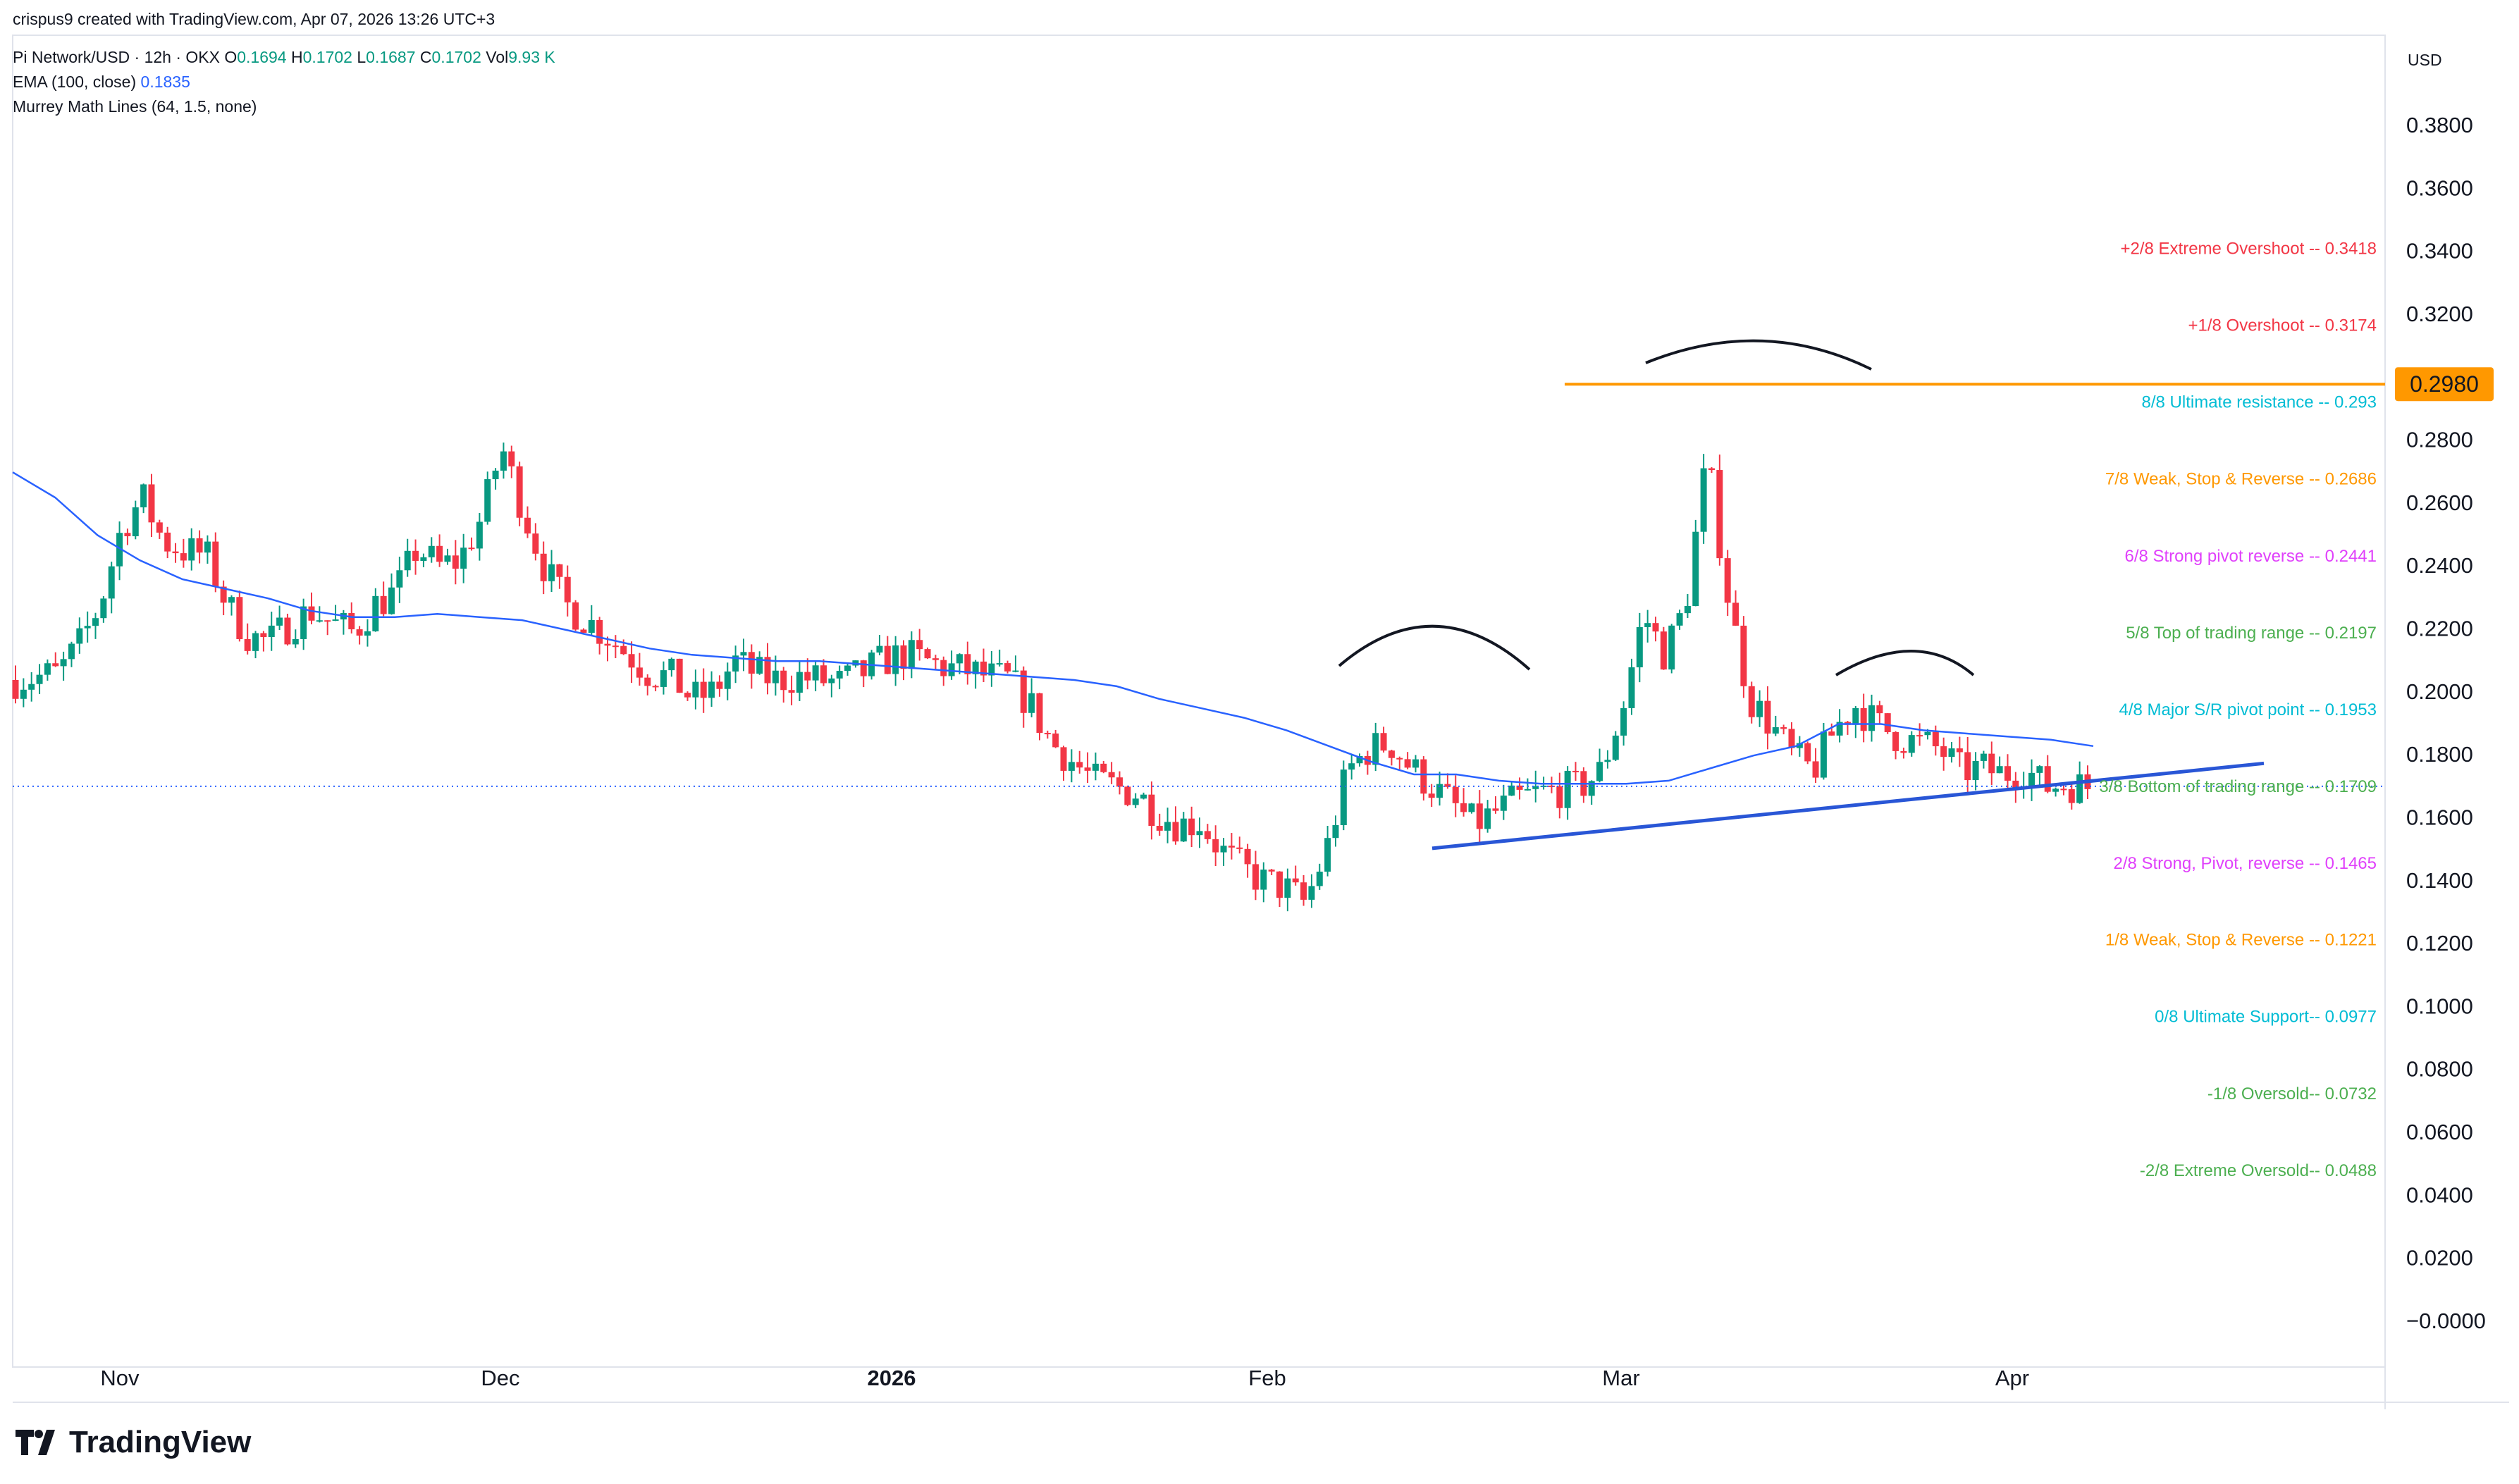  Describe the element at coordinates (456, 57) in the screenshot. I see `ohlc-value-c: 0.1702` at that location.